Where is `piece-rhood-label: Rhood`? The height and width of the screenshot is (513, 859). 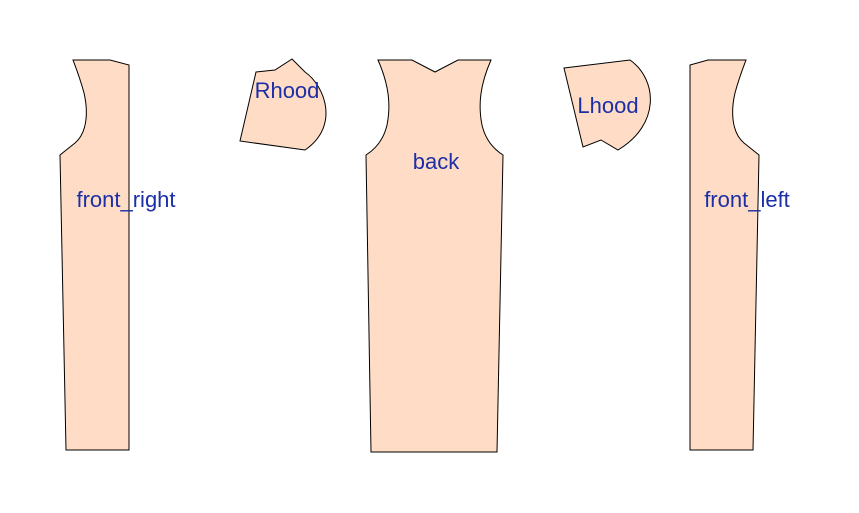 piece-rhood-label: Rhood is located at coordinates (287, 90).